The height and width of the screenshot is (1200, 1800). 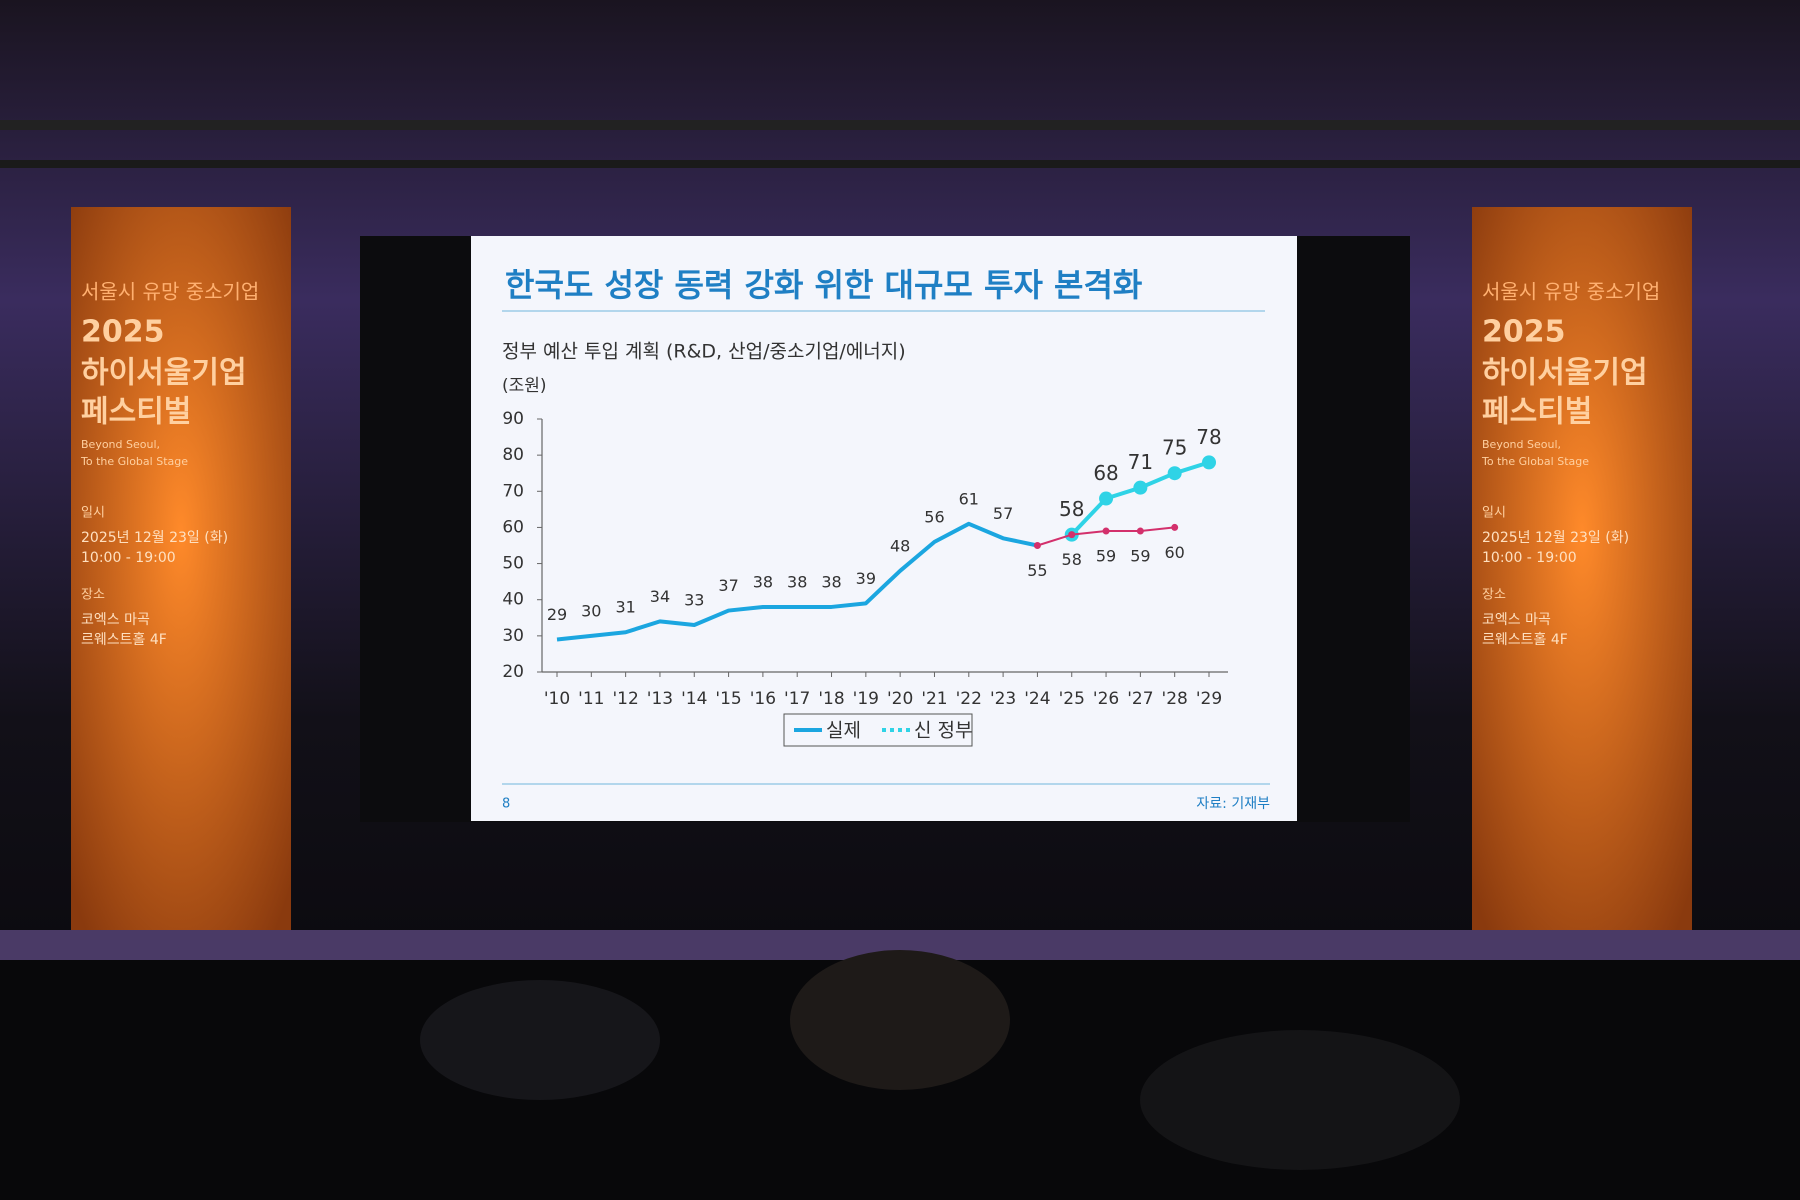 I want to click on chart-title: 한국도 성장 동력 강화 위한 대규모 투자 본격화, so click(x=823, y=285).